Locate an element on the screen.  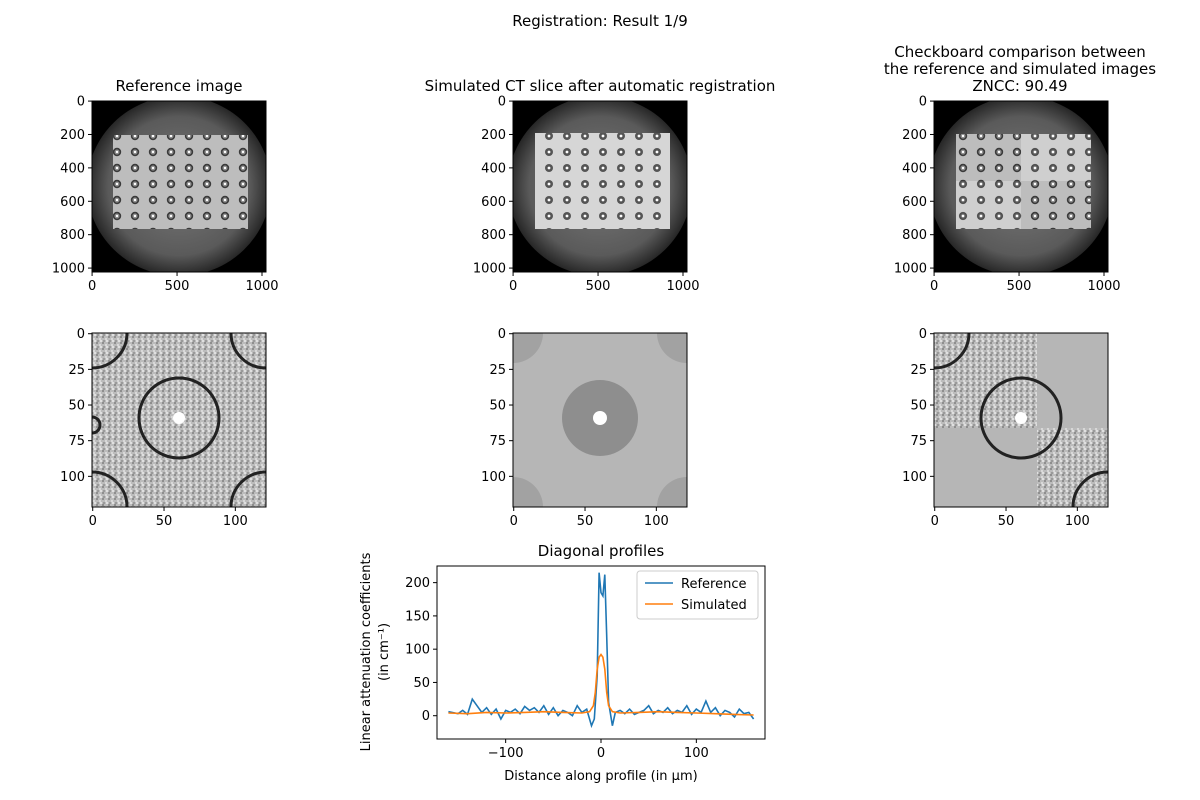
simulated-crop-y-tick-label: 25 is located at coordinates (497, 370).